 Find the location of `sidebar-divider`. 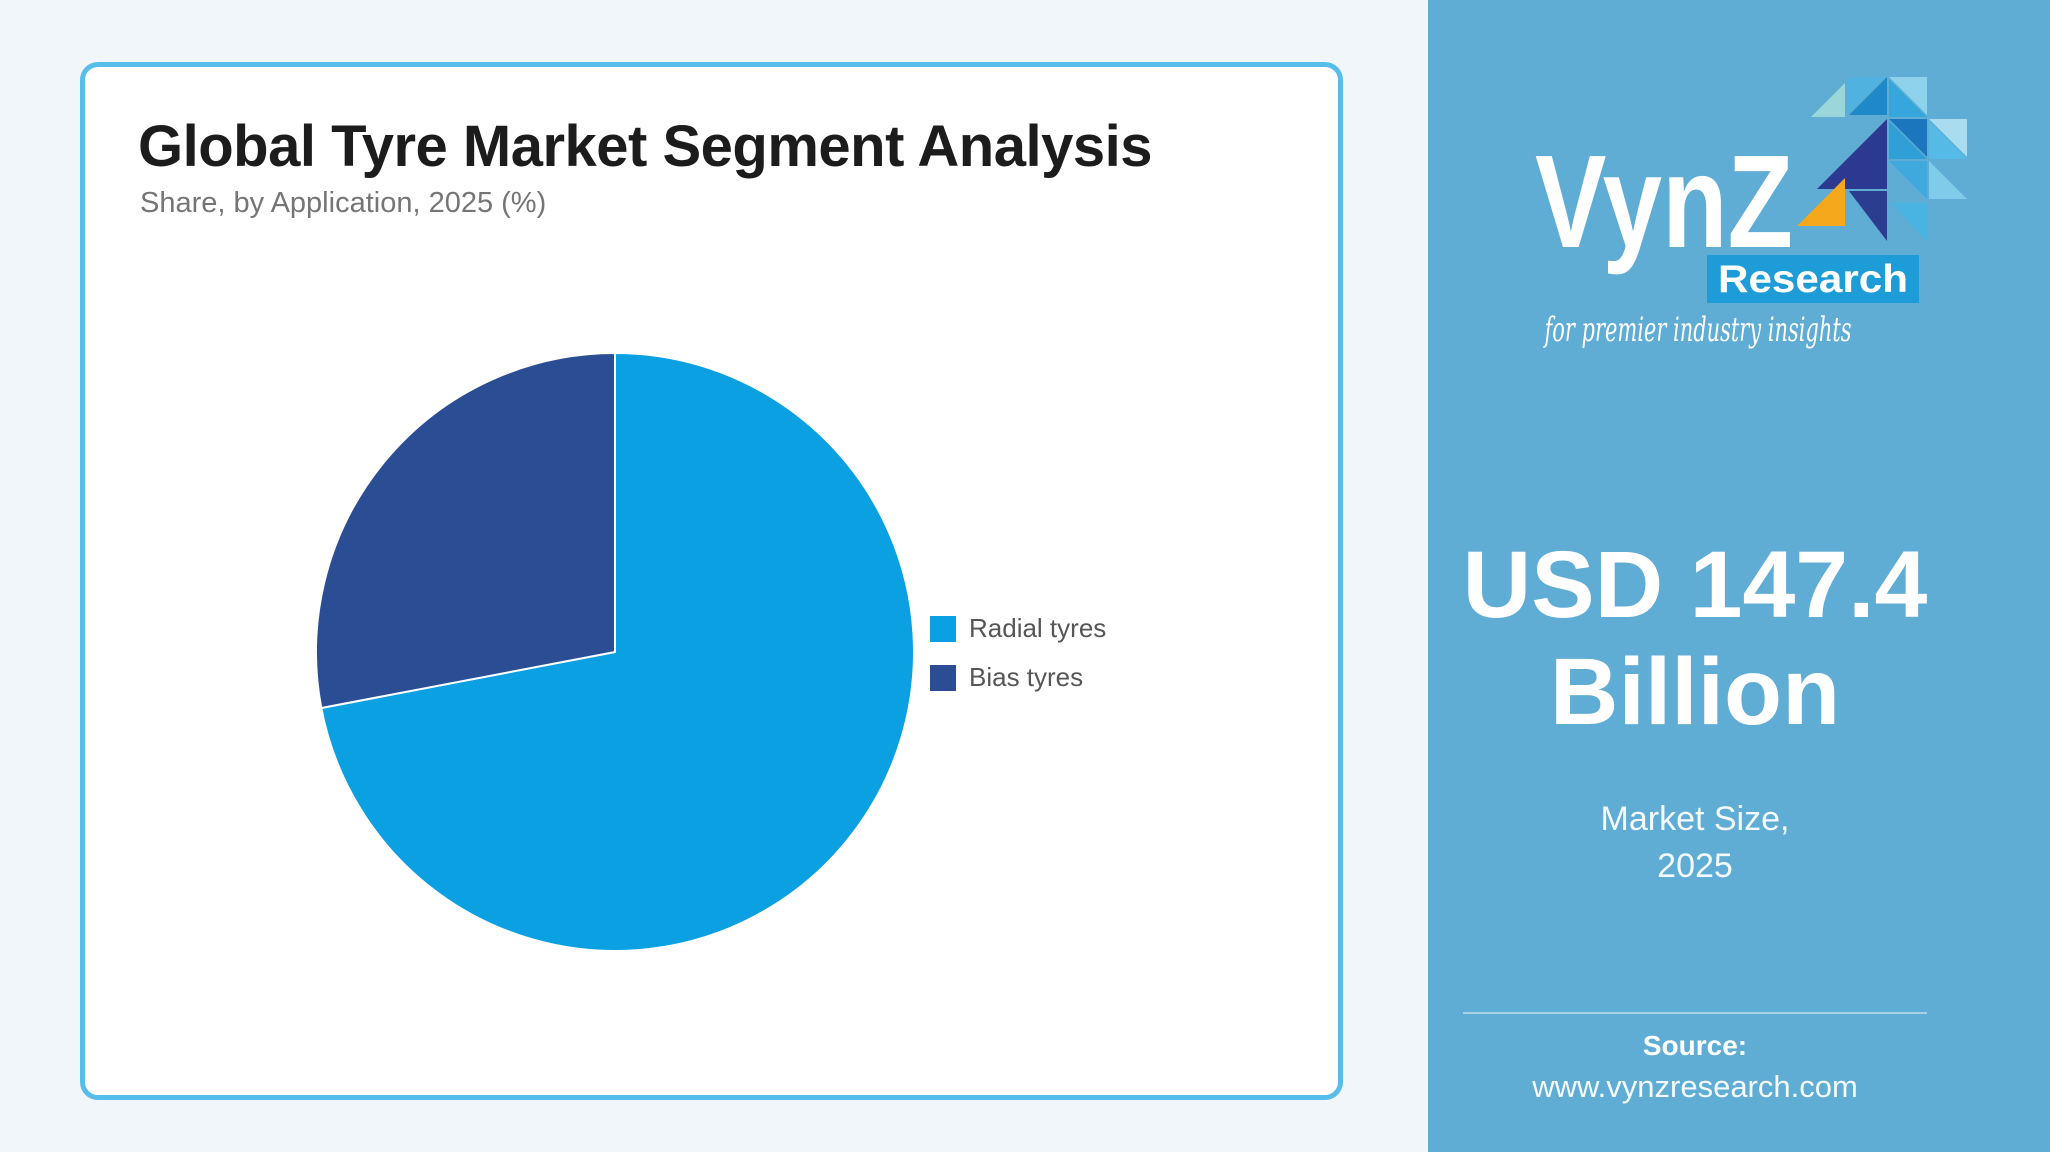

sidebar-divider is located at coordinates (1695, 1013).